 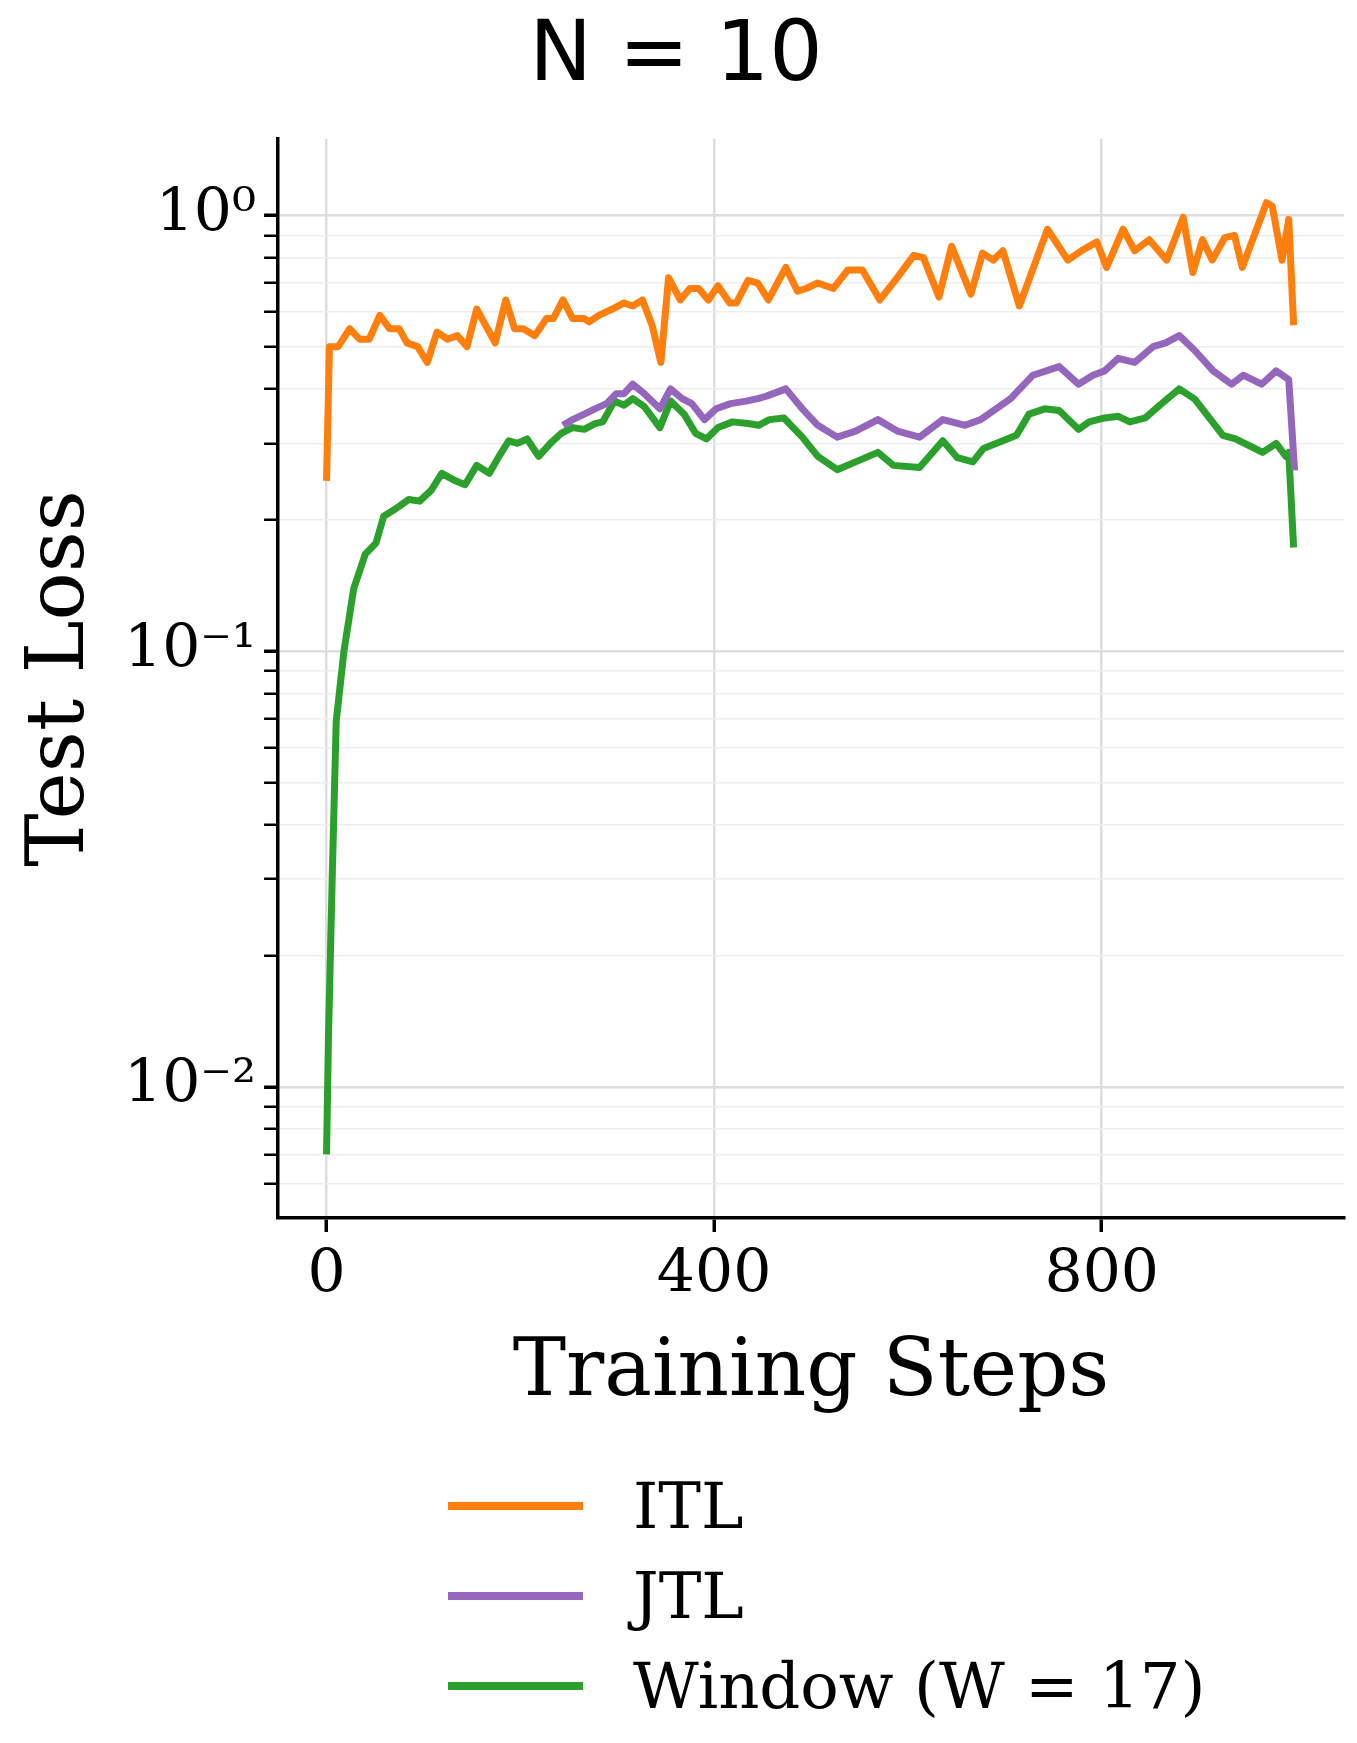 I want to click on x-axis-title: Training Steps, so click(x=811, y=1367).